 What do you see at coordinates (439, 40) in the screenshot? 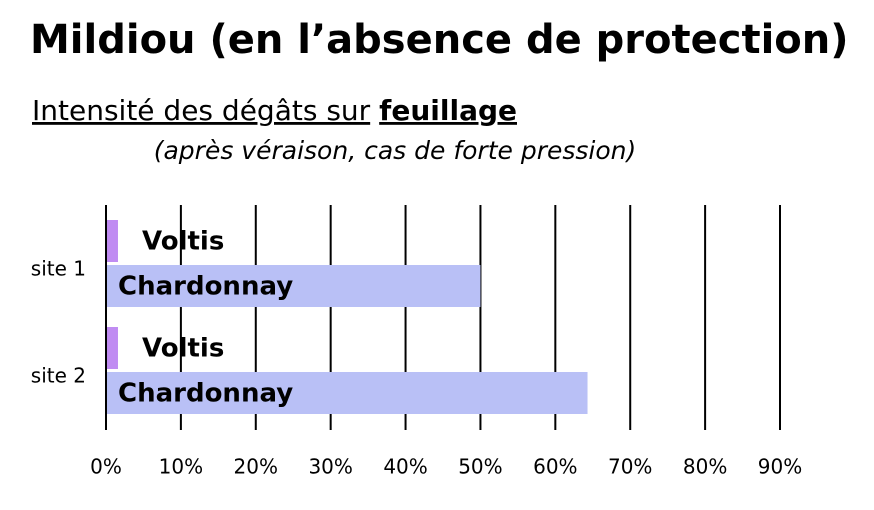
I see `chart-title: Mildiou (en l’absence de protection)` at bounding box center [439, 40].